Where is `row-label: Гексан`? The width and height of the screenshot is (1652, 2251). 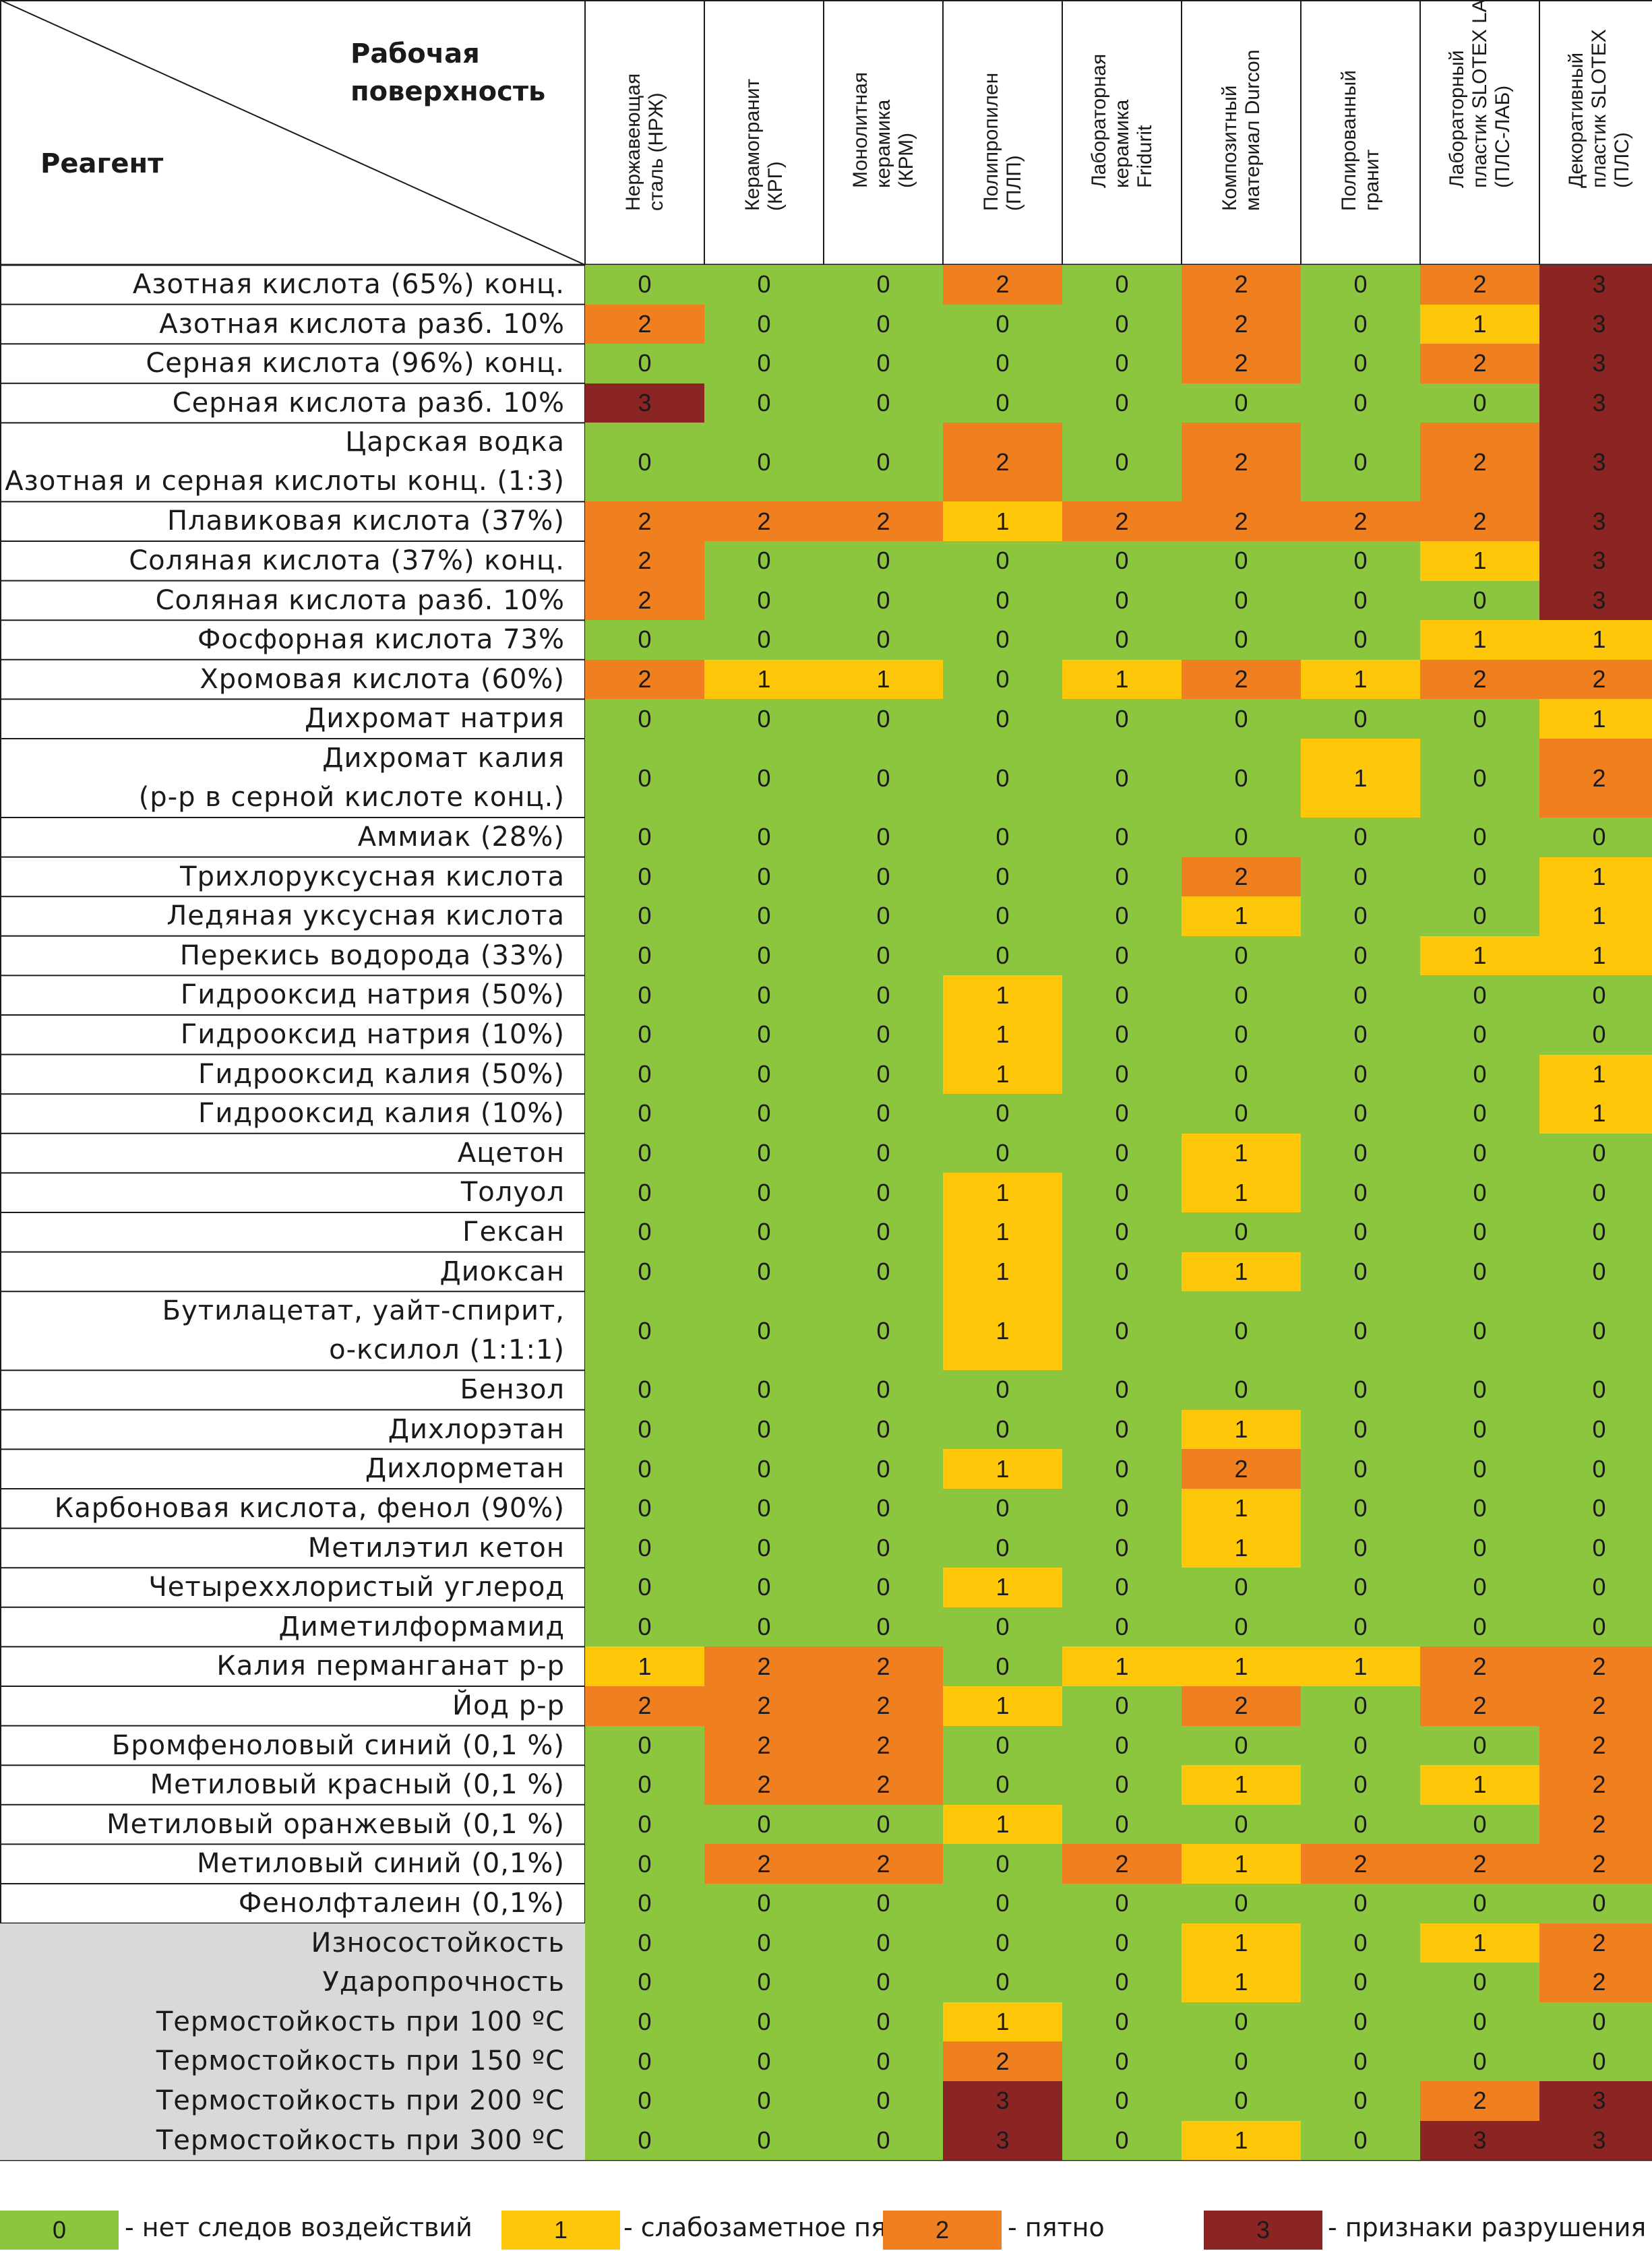 row-label: Гексан is located at coordinates (514, 1231).